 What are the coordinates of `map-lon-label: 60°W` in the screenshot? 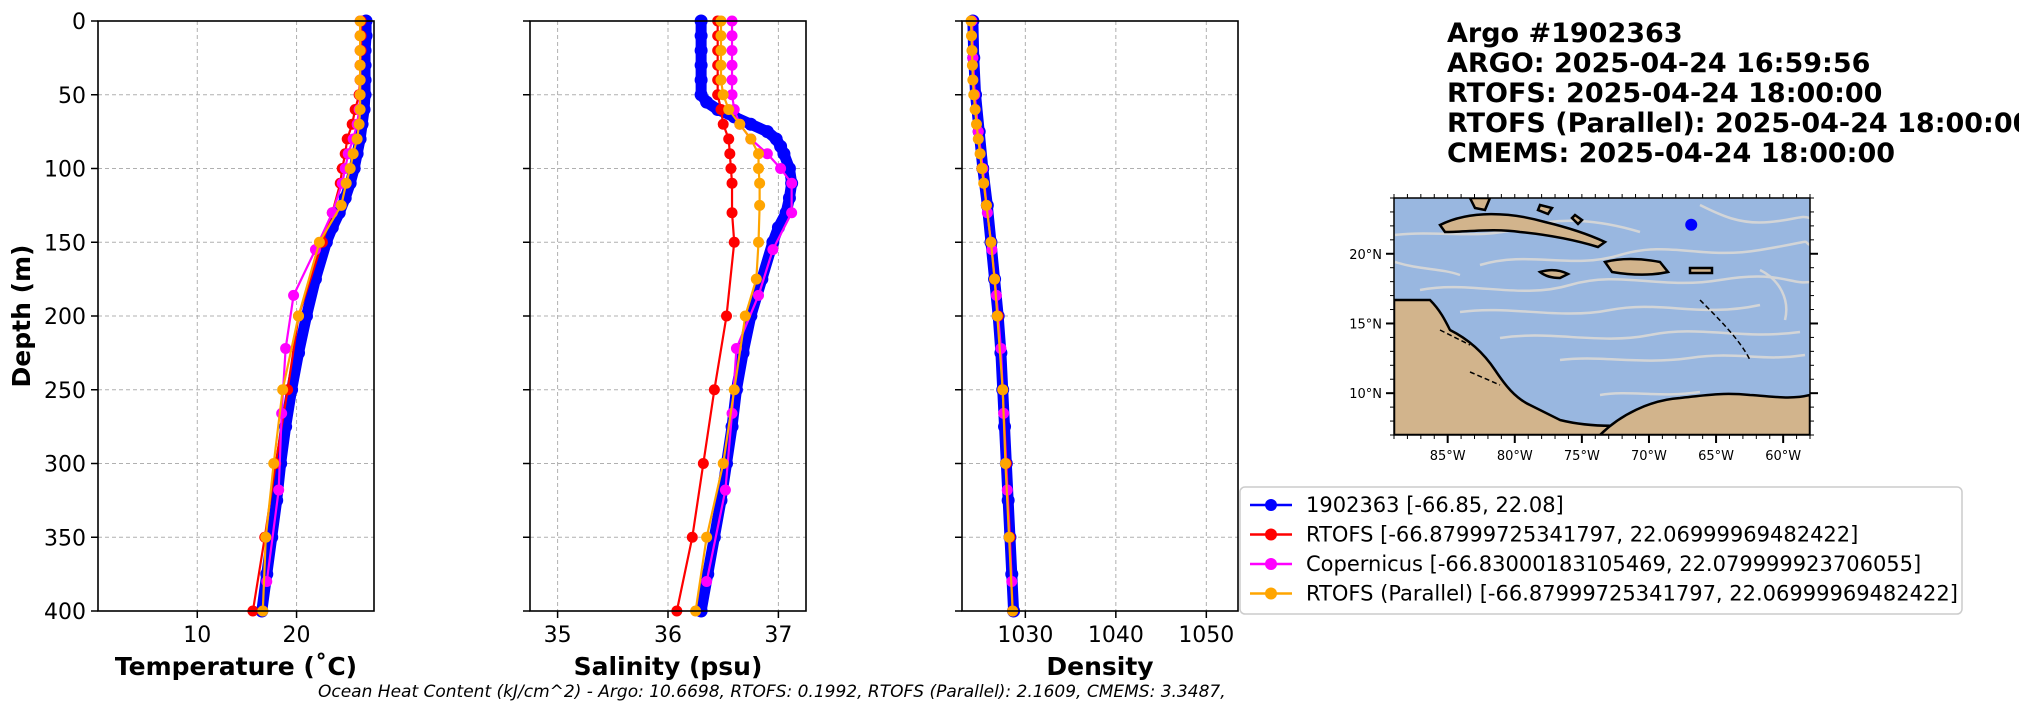 It's located at (1783, 456).